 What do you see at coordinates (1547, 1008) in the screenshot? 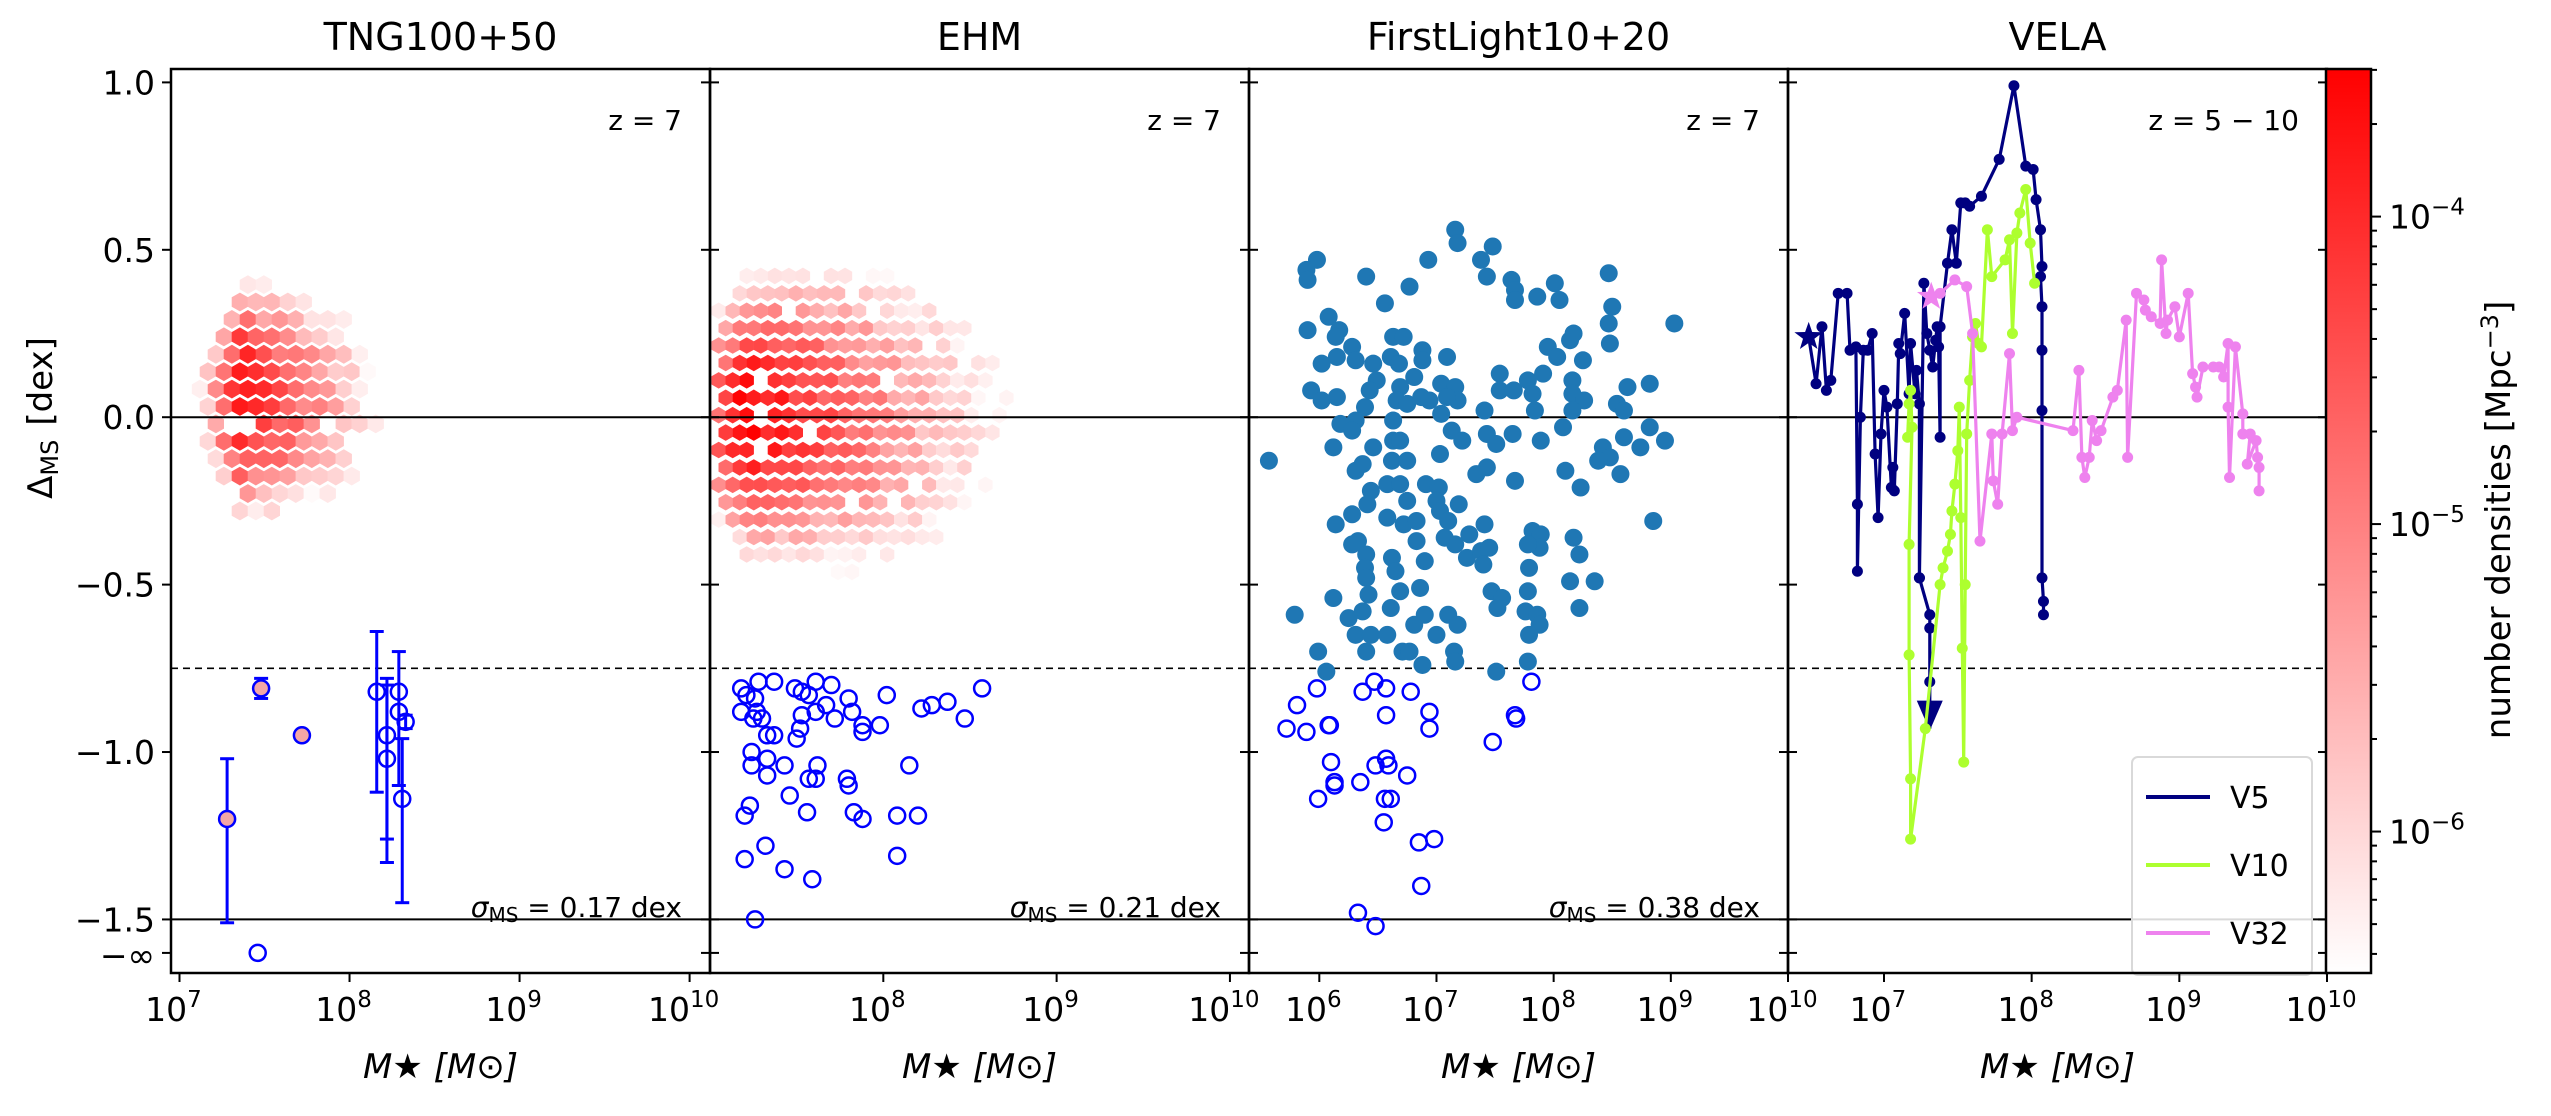
I see `x-tick-label: 108` at bounding box center [1547, 1008].